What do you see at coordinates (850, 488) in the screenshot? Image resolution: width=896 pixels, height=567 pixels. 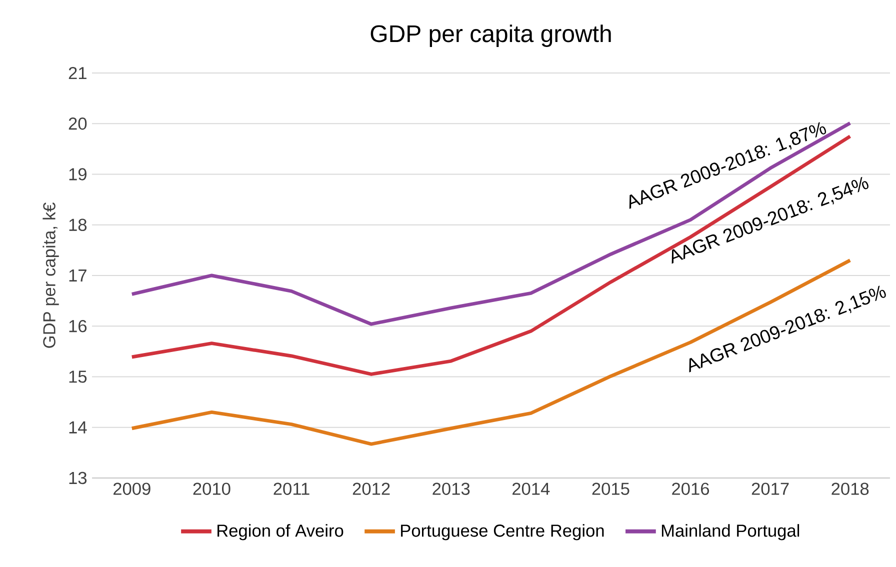 I see `x-tick-label: 2018` at bounding box center [850, 488].